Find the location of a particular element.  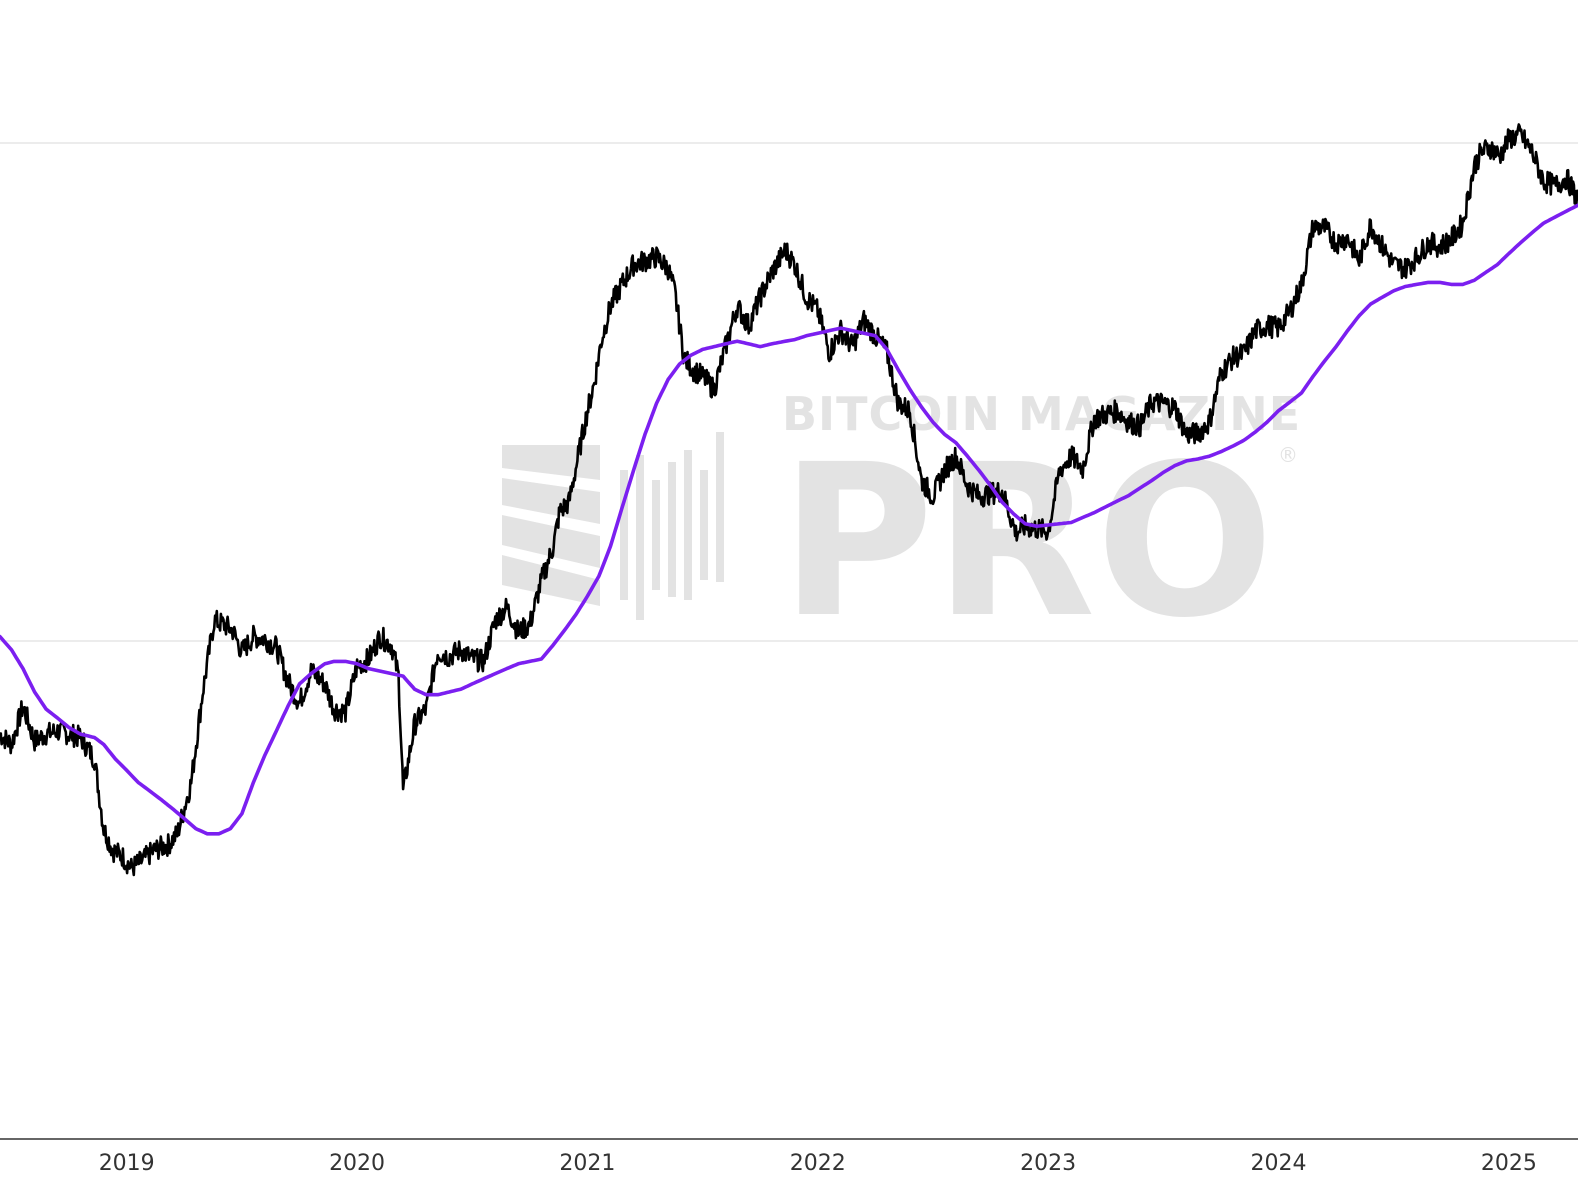

x-tick-label-2024: 2024 is located at coordinates (1279, 1163).